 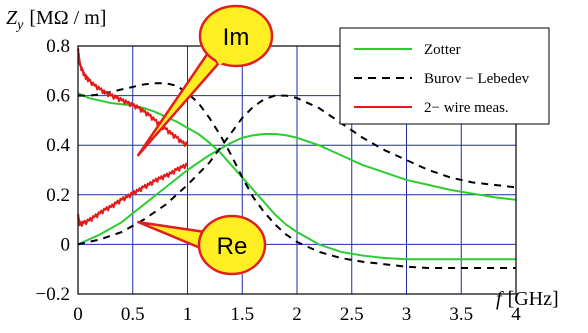 I want to click on y-tick-label: 0.2, so click(x=58, y=195).